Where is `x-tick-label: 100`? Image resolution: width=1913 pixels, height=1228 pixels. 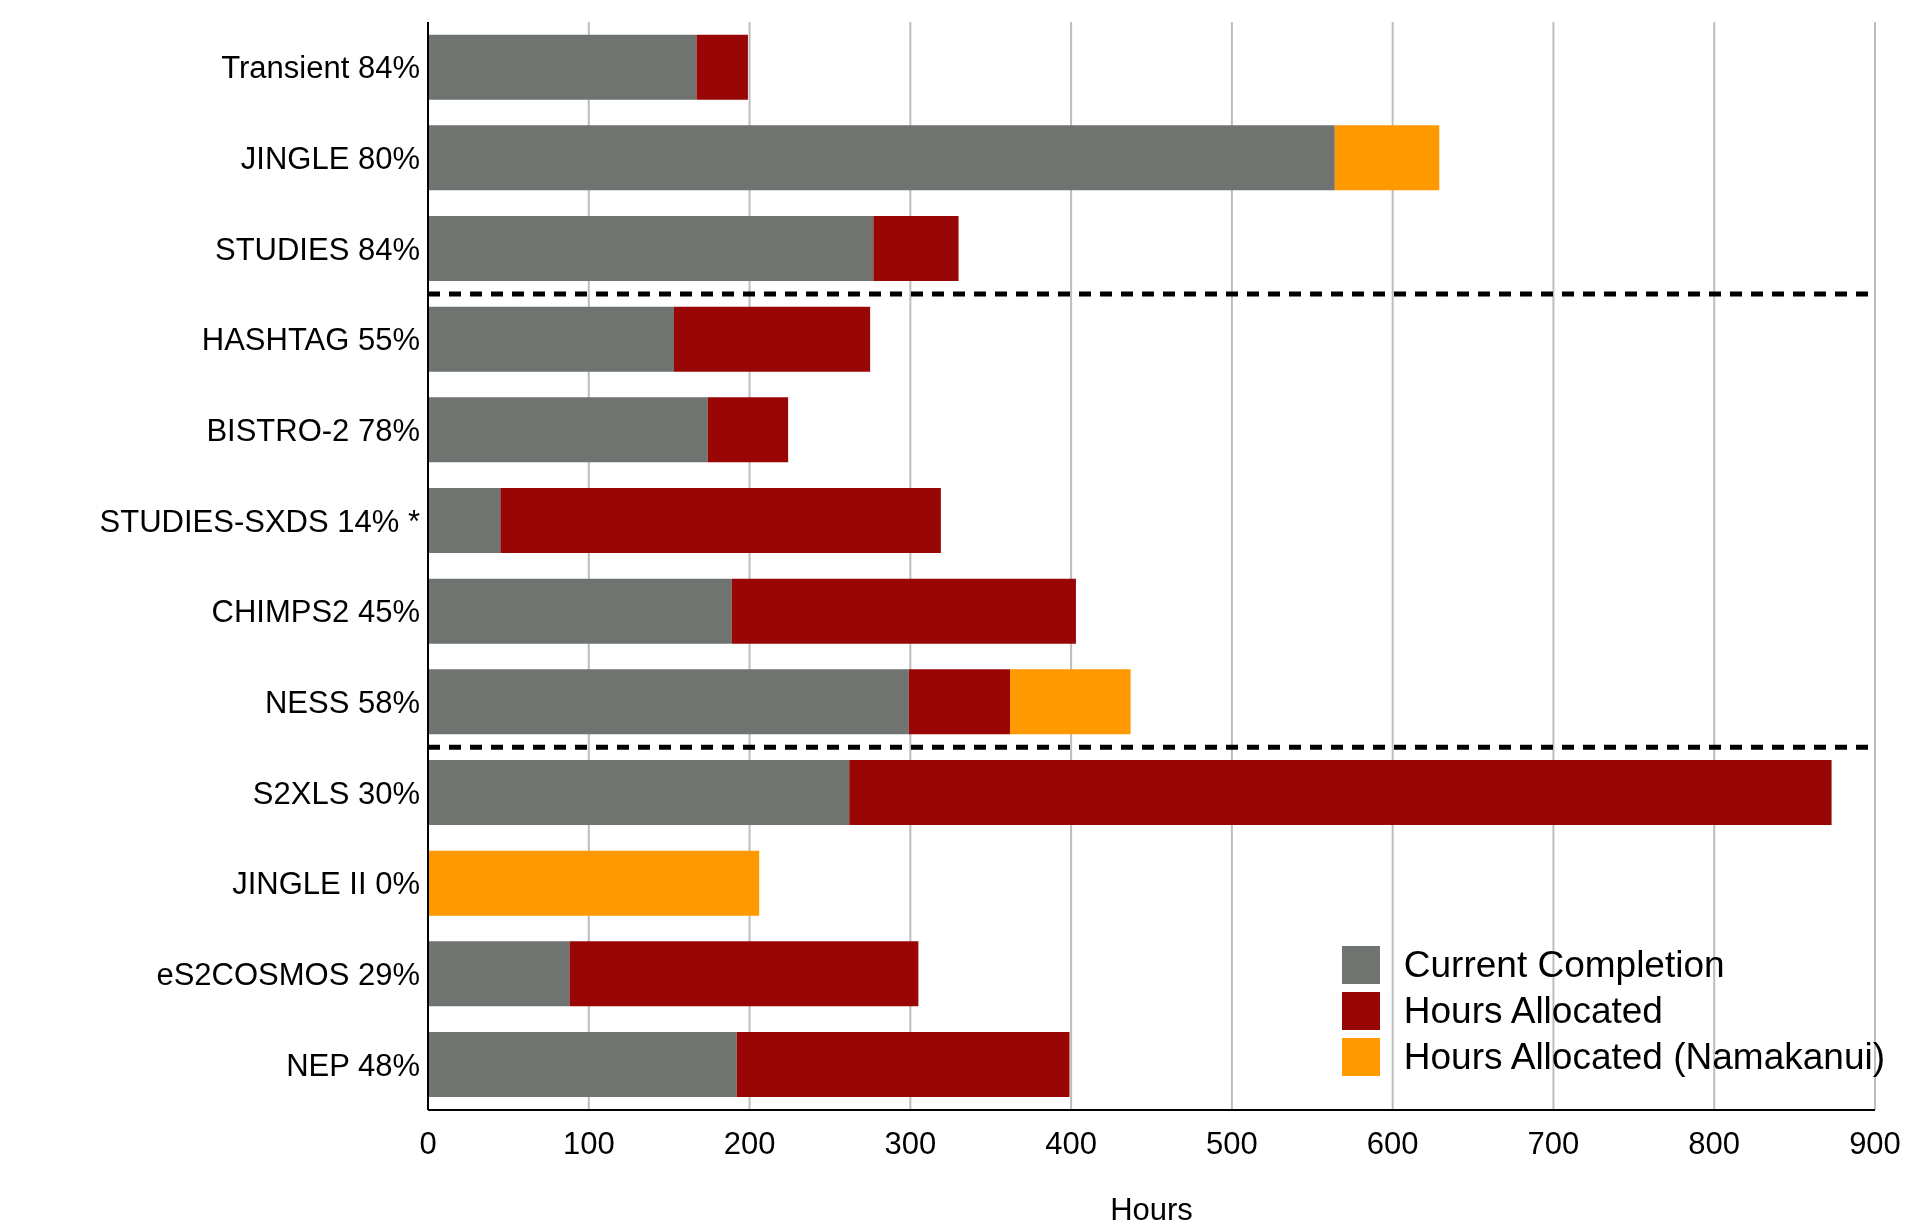 x-tick-label: 100 is located at coordinates (588, 1144).